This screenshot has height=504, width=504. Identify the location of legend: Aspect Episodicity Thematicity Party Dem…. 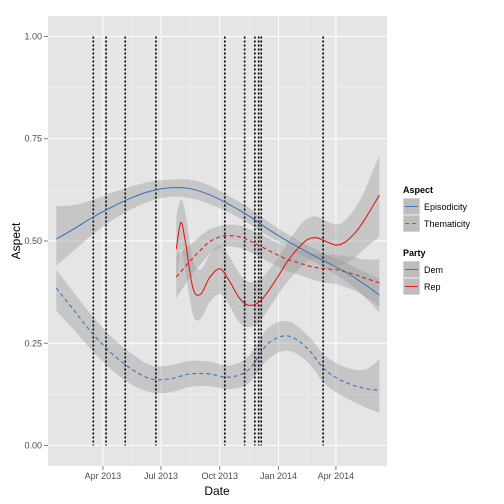
(436, 240).